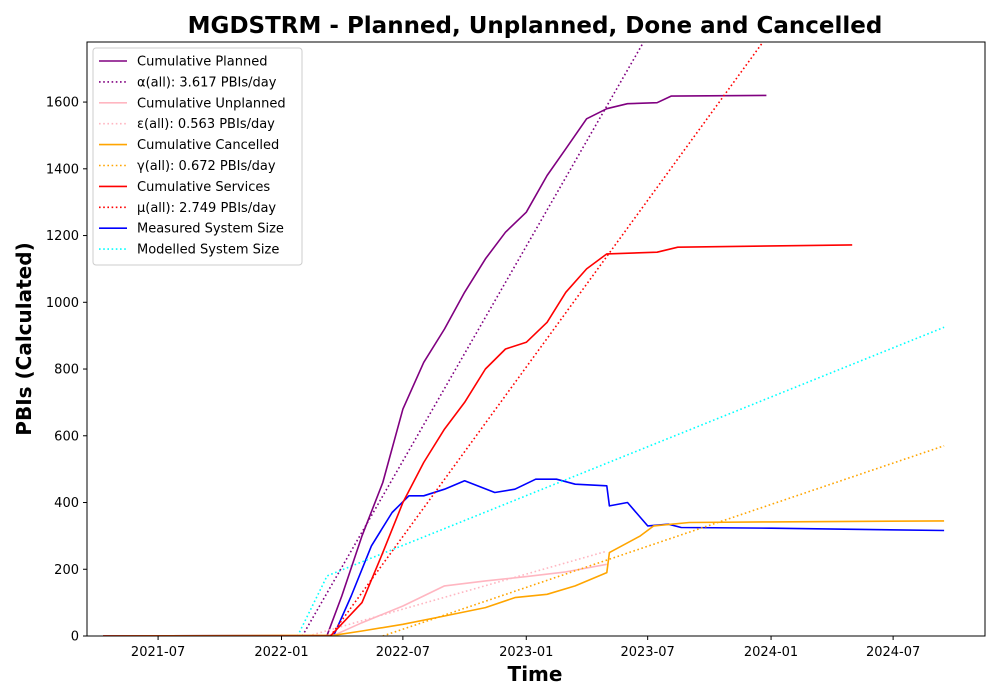 Image resolution: width=1000 pixels, height=700 pixels. I want to click on legend-box, so click(197, 156).